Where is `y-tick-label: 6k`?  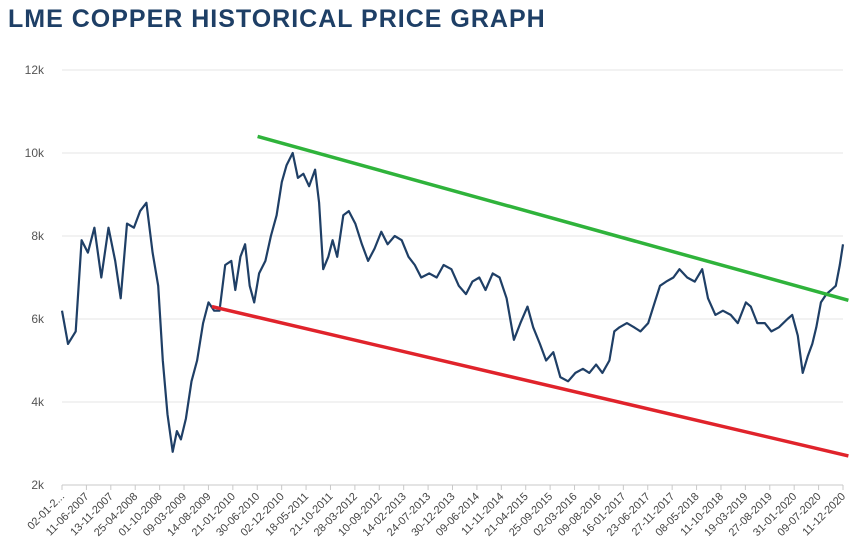
y-tick-label: 6k is located at coordinates (38, 319).